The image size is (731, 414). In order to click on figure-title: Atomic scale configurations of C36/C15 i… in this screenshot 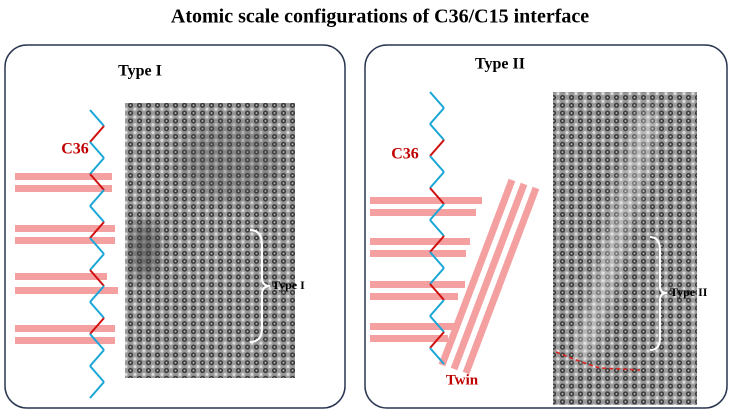, I will do `click(380, 17)`.